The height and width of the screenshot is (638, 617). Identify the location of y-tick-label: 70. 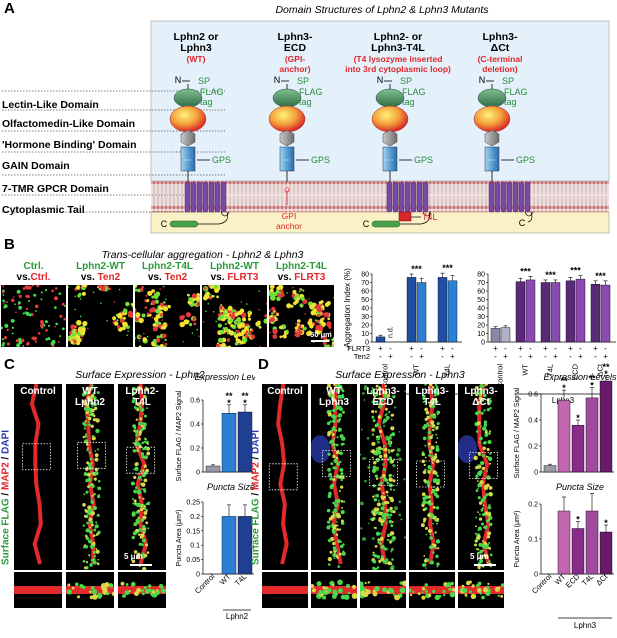
(481, 283).